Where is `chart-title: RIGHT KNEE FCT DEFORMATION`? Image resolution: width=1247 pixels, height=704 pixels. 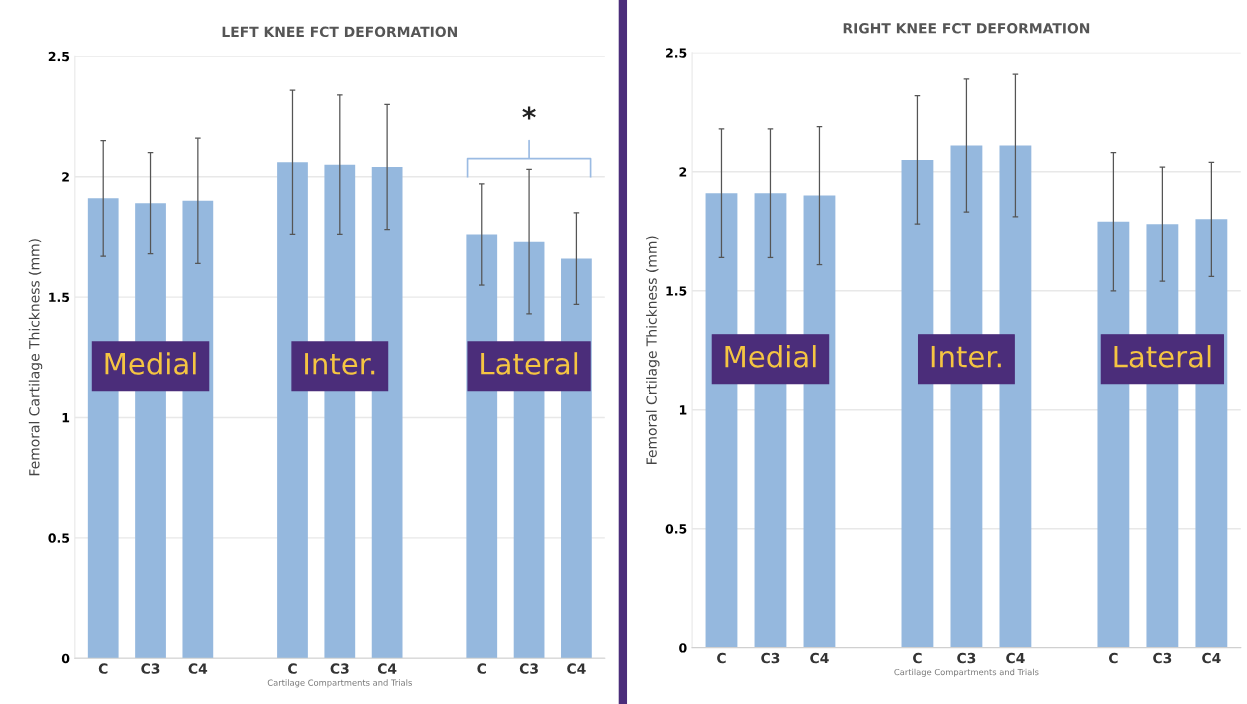
chart-title: RIGHT KNEE FCT DEFORMATION is located at coordinates (966, 28).